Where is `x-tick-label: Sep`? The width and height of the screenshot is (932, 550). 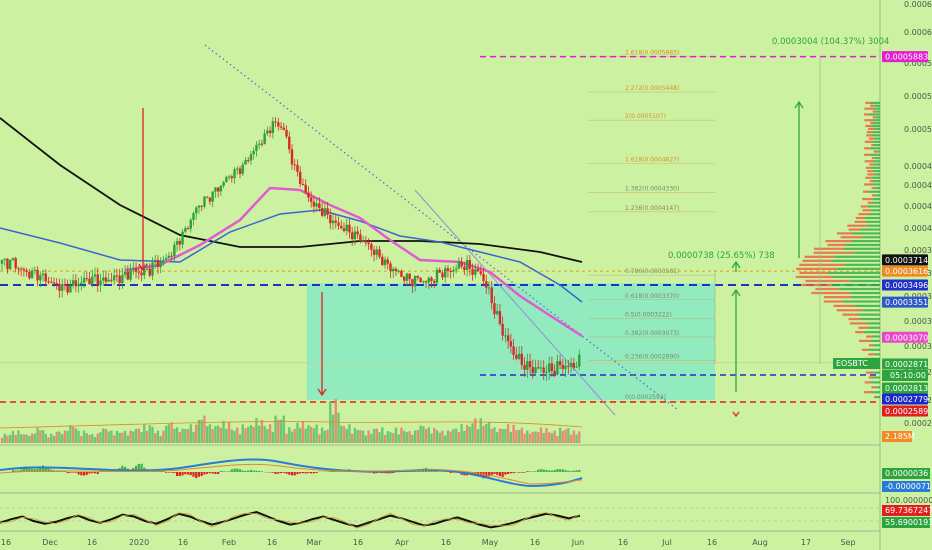
x-tick-label: Sep is located at coordinates (847, 542).